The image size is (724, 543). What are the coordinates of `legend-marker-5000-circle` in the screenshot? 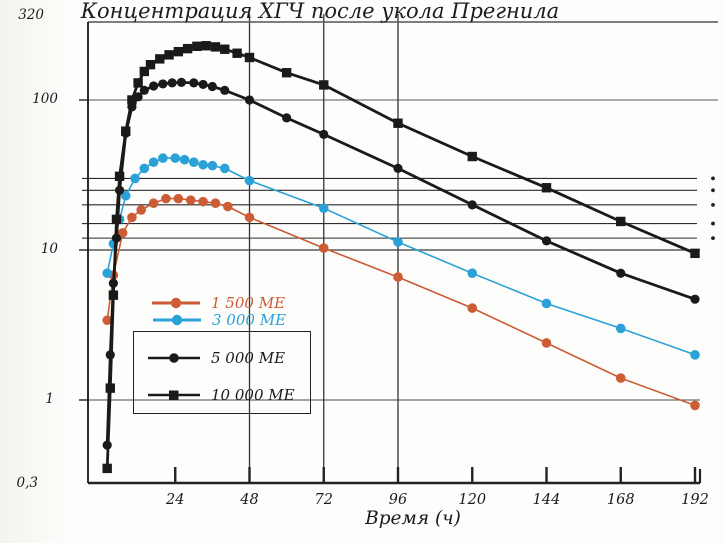 It's located at (174, 358).